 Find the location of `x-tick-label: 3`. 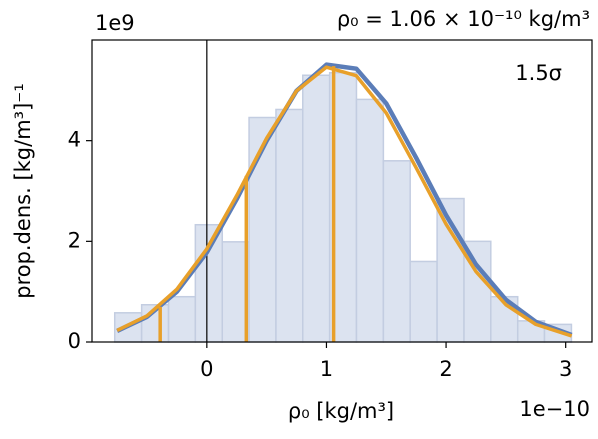

x-tick-label: 3 is located at coordinates (565, 369).